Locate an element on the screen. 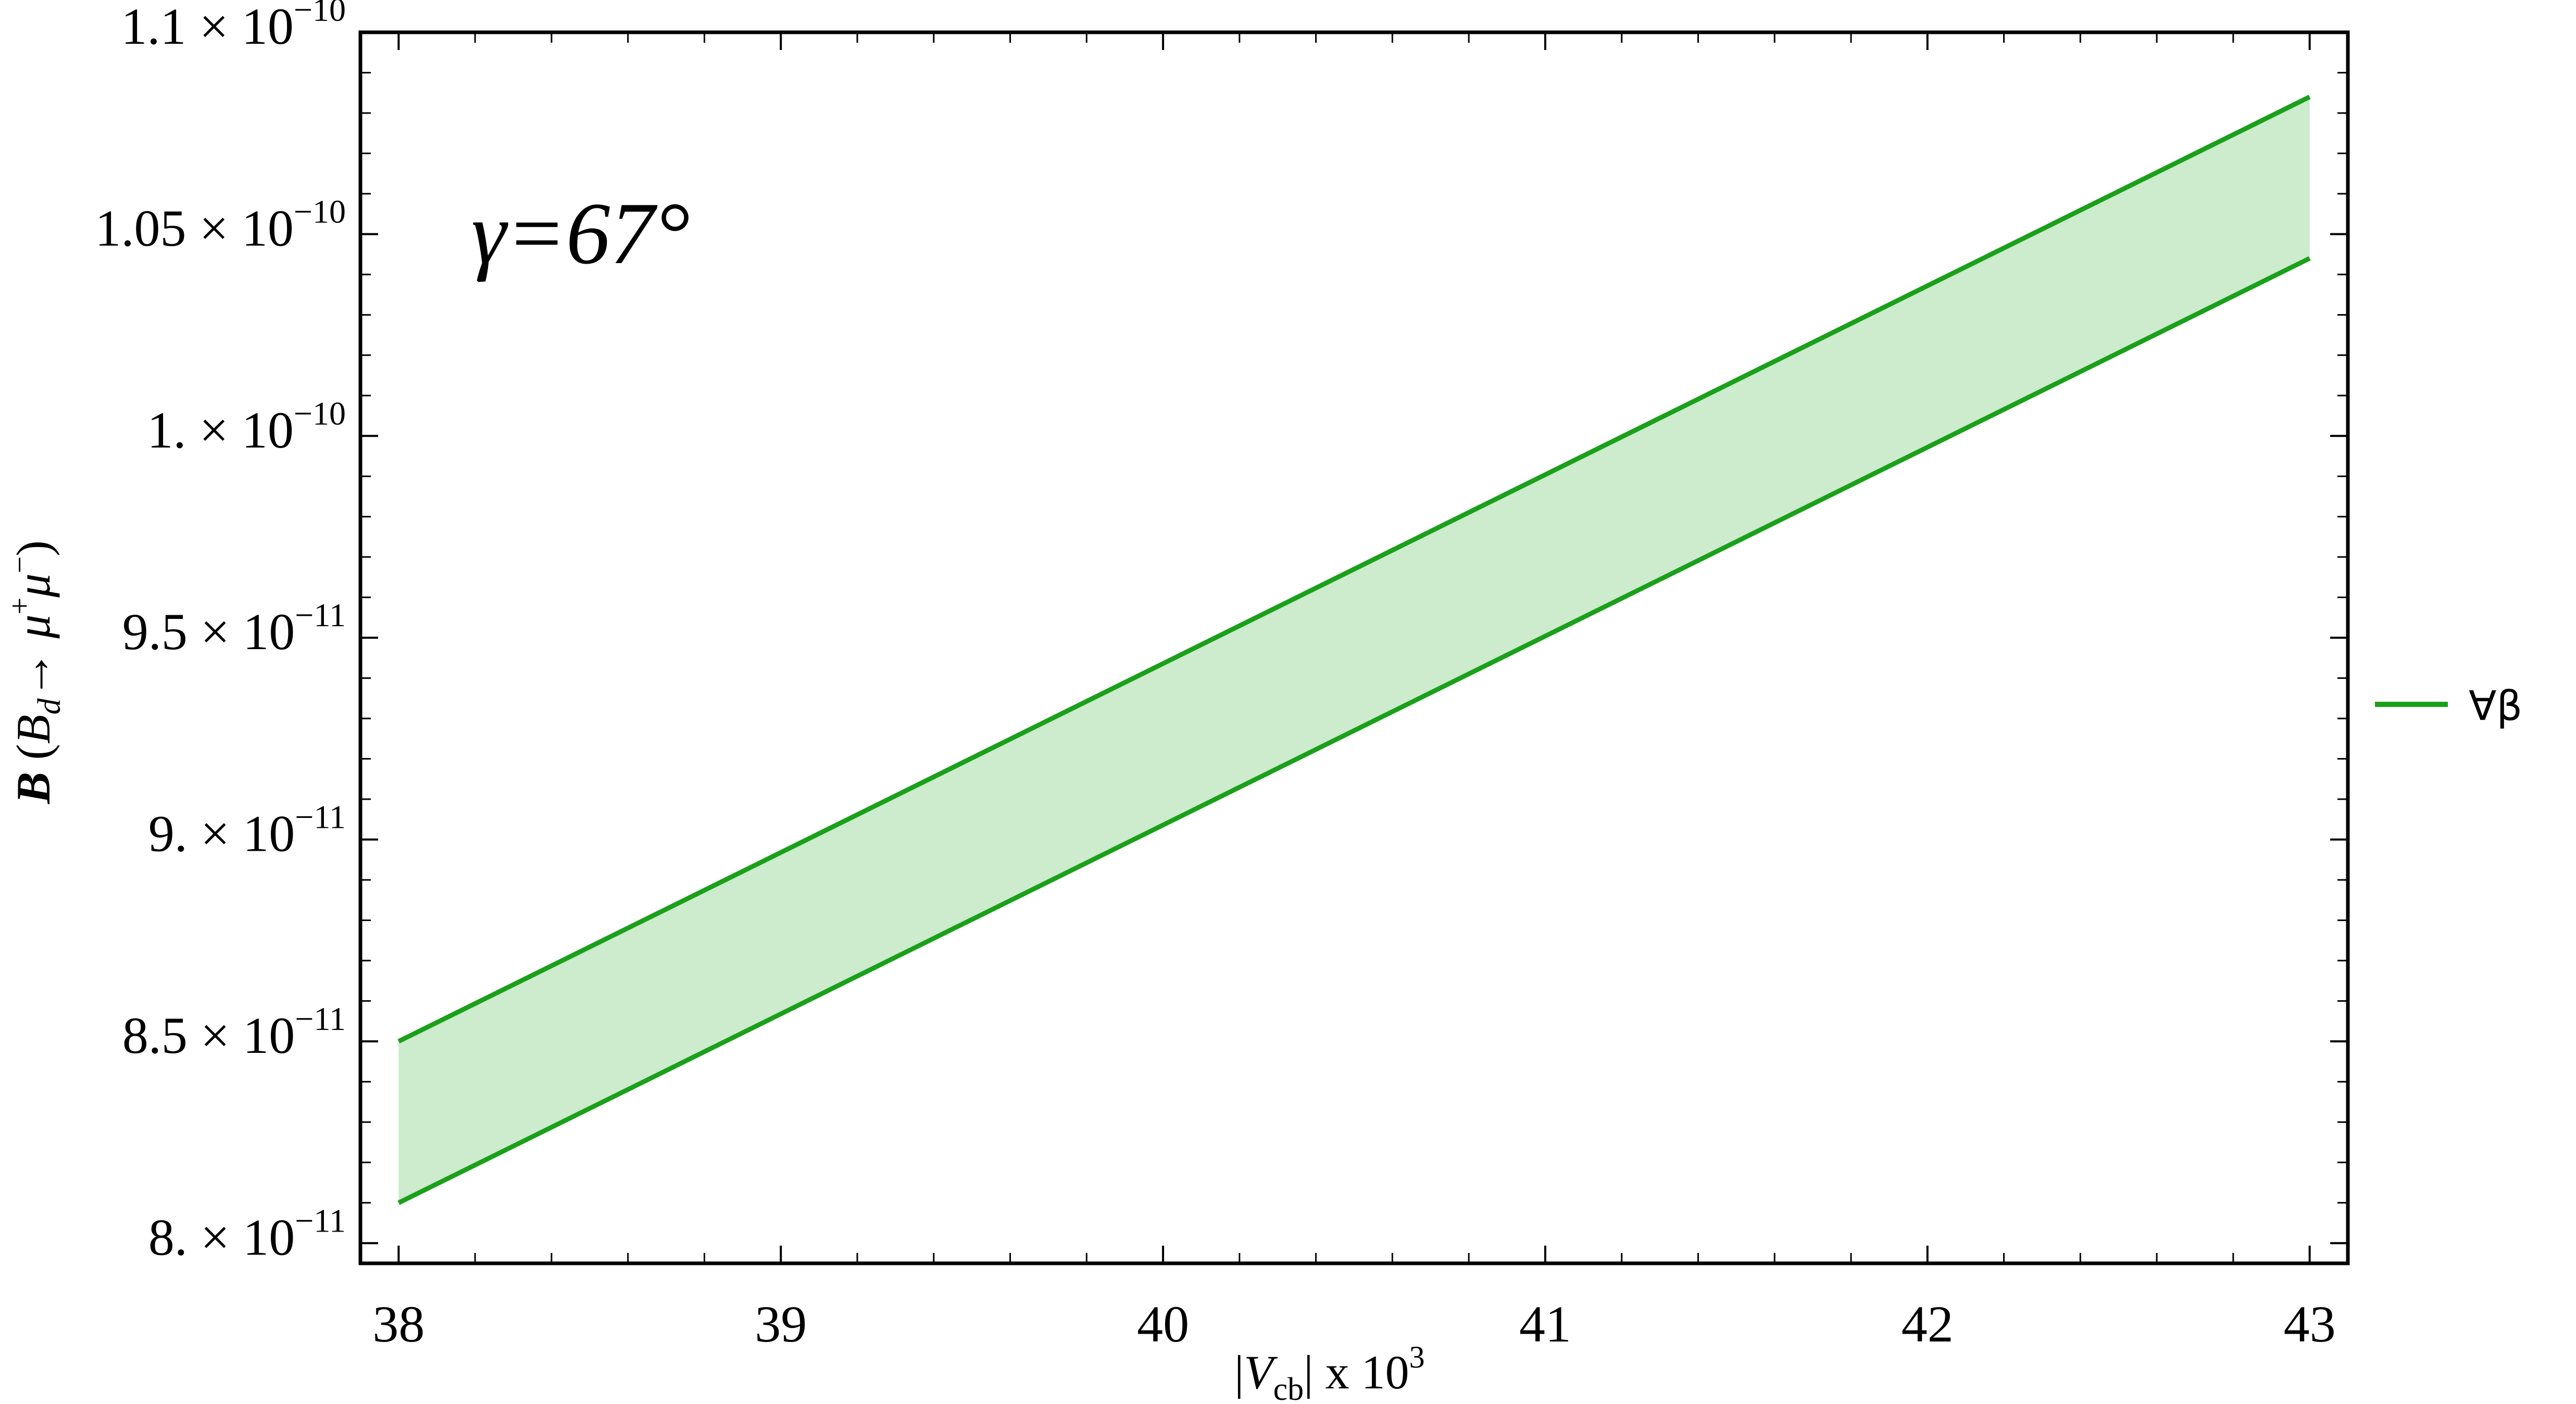 The image size is (2576, 1404). x-tick-labels: 38 39 40 41 42 43 is located at coordinates (1353, 1324).